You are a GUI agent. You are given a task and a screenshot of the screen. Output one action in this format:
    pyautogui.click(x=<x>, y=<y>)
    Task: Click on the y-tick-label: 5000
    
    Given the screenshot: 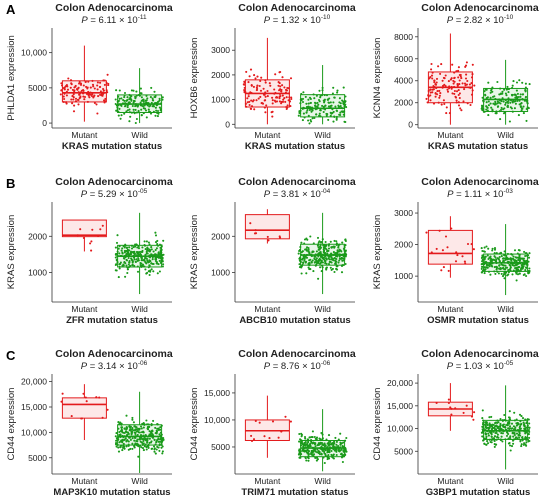 What is the action you would take?
    pyautogui.click(x=220, y=447)
    